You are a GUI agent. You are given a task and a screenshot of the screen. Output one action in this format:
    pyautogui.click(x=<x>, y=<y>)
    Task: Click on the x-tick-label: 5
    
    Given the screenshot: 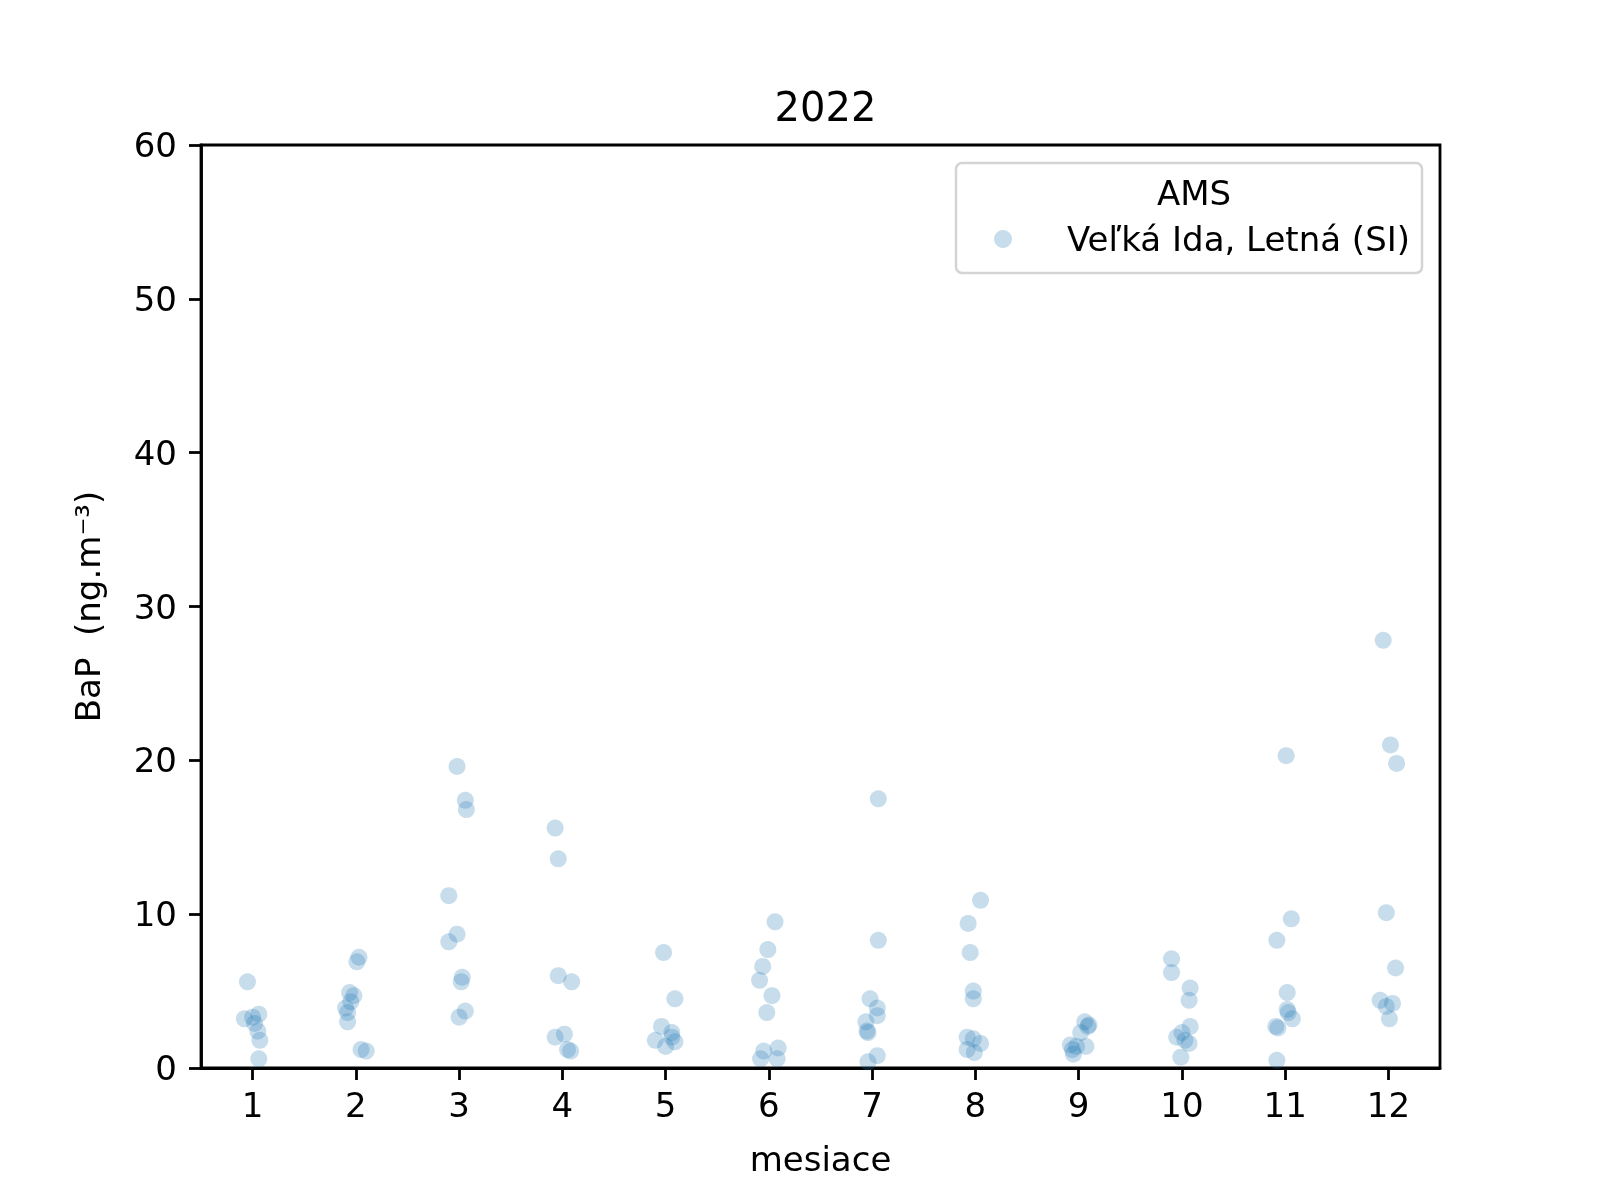 What is the action you would take?
    pyautogui.click(x=665, y=1105)
    